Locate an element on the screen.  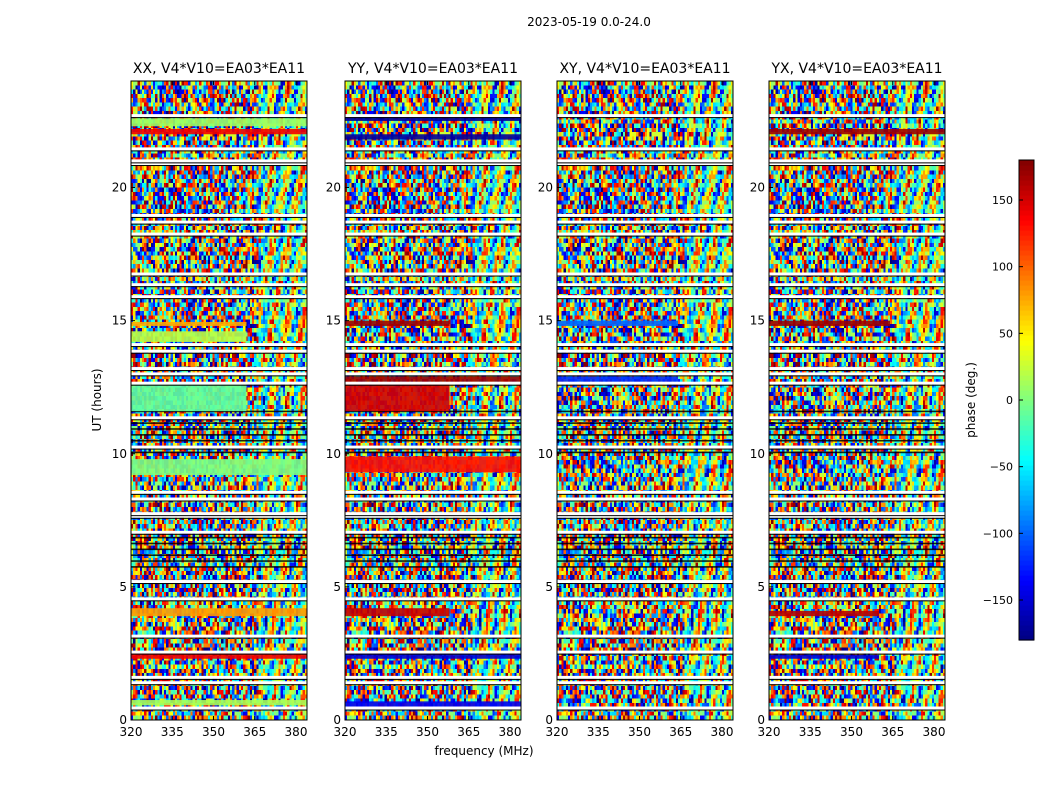
suptitle: 2023-05-19 0.0-24.0 is located at coordinates (589, 22).